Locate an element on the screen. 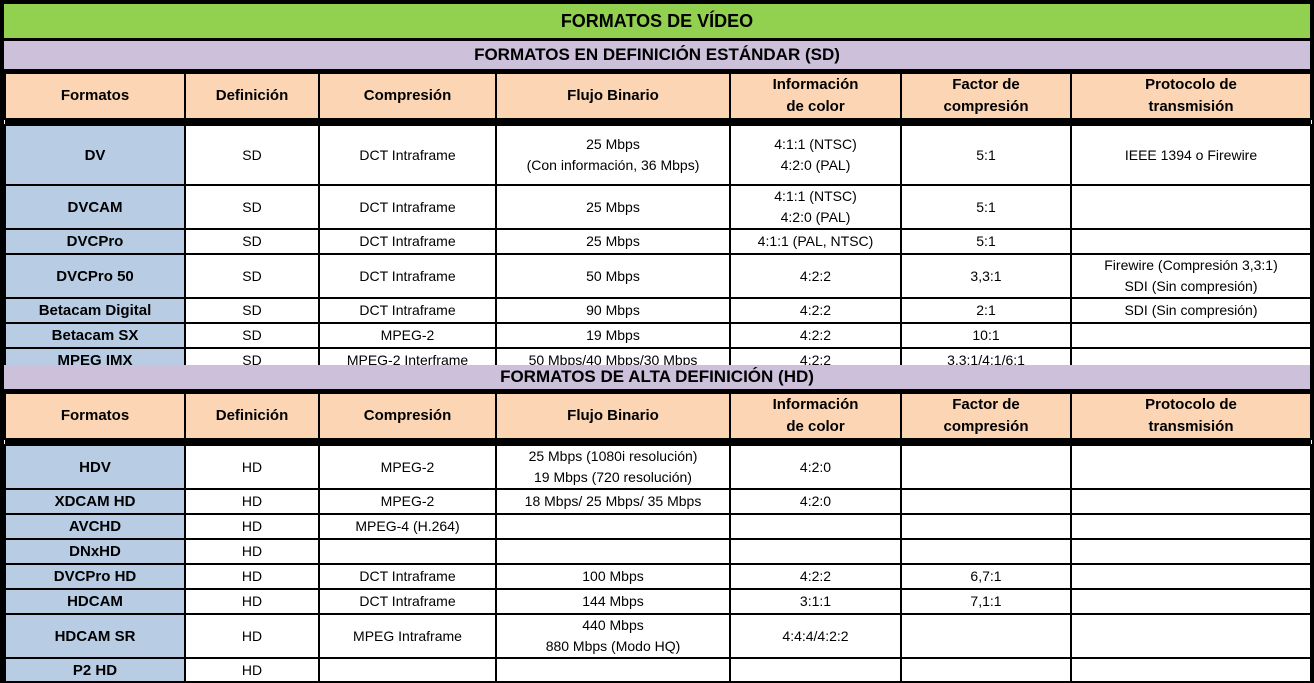 The image size is (1314, 683). cell-formato: Betacam SX is located at coordinates (95, 335).